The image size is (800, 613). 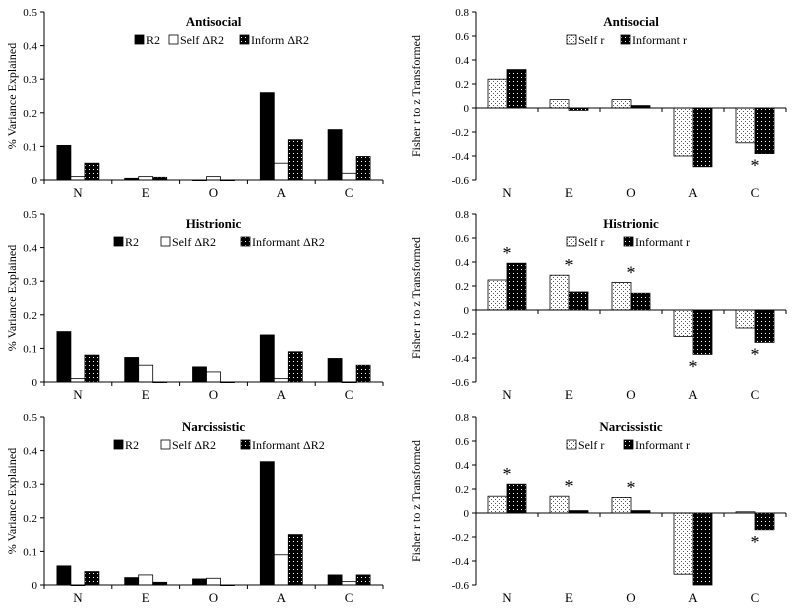 I want to click on legend-label-2: Inform ΔR2, so click(x=280, y=40).